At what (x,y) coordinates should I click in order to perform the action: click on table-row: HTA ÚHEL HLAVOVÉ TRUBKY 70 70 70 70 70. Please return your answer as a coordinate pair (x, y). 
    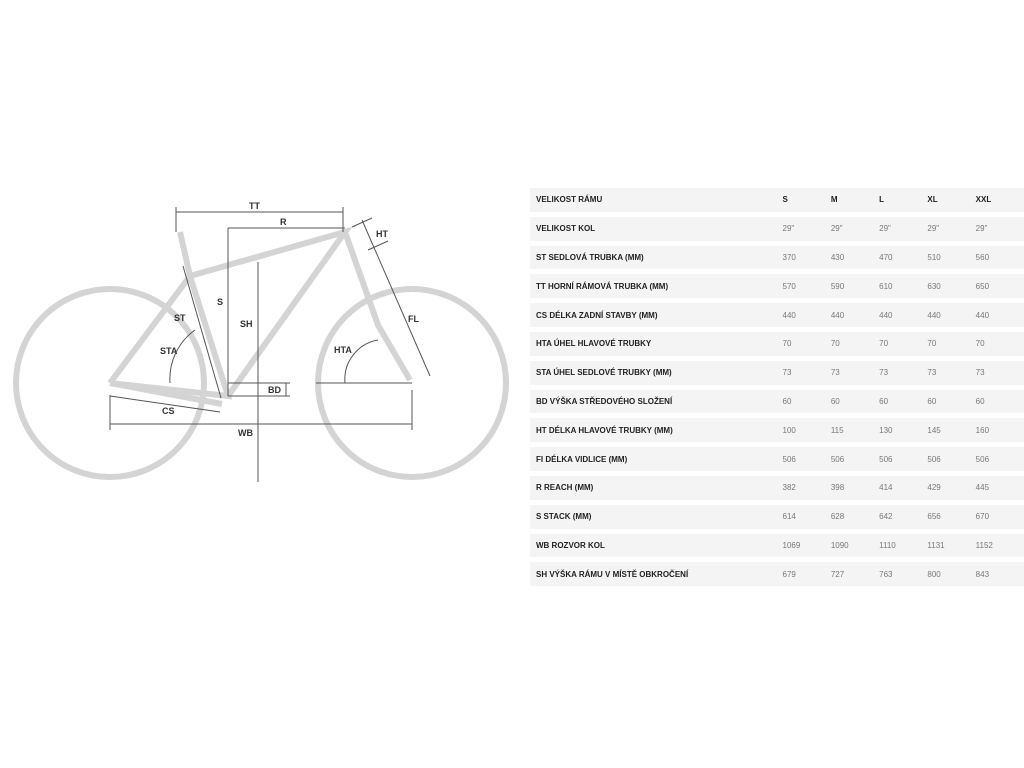
    Looking at the image, I should click on (777, 343).